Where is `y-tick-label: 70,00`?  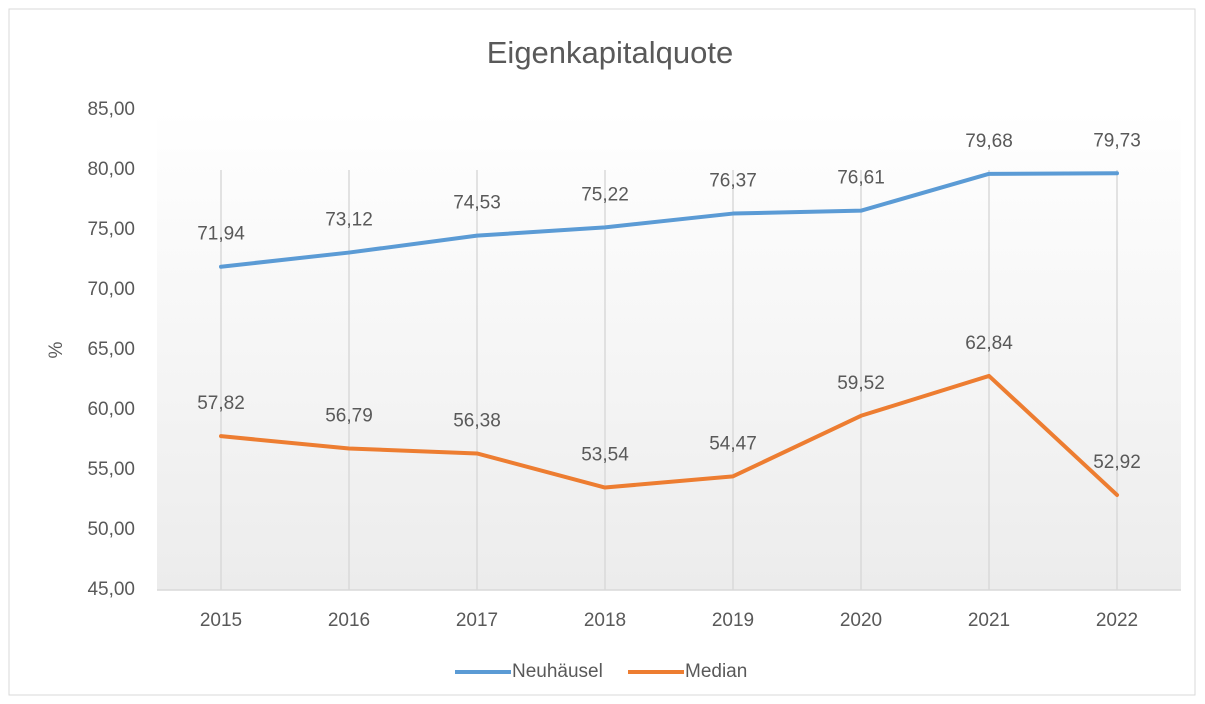 y-tick-label: 70,00 is located at coordinates (111, 289).